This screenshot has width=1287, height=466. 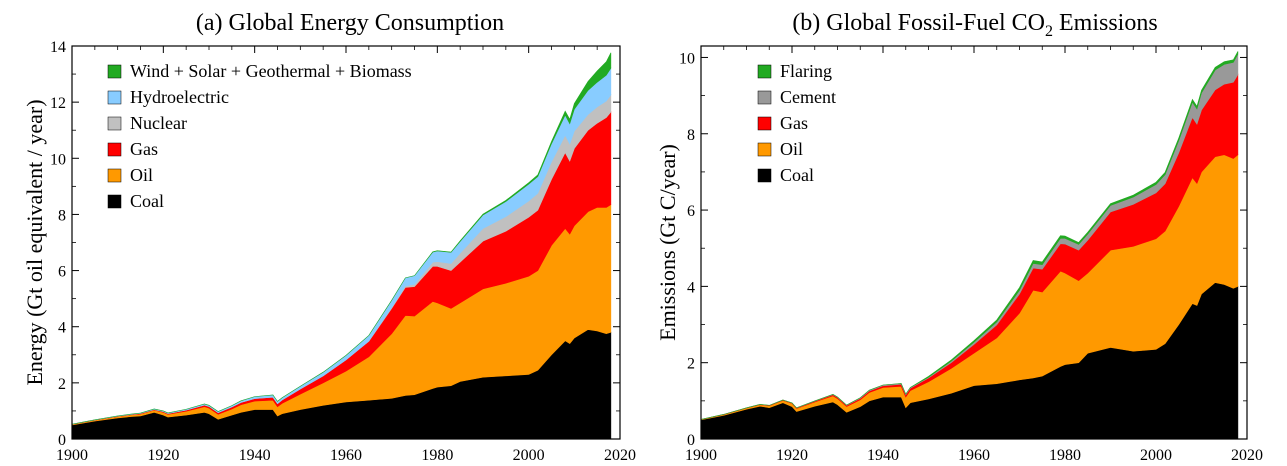 What do you see at coordinates (808, 97) in the screenshot?
I see `legend-label: Cement` at bounding box center [808, 97].